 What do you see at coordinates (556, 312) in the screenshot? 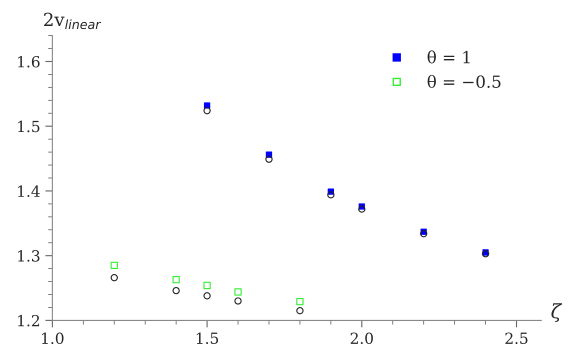
I see `x-axis-title: ζ` at bounding box center [556, 312].